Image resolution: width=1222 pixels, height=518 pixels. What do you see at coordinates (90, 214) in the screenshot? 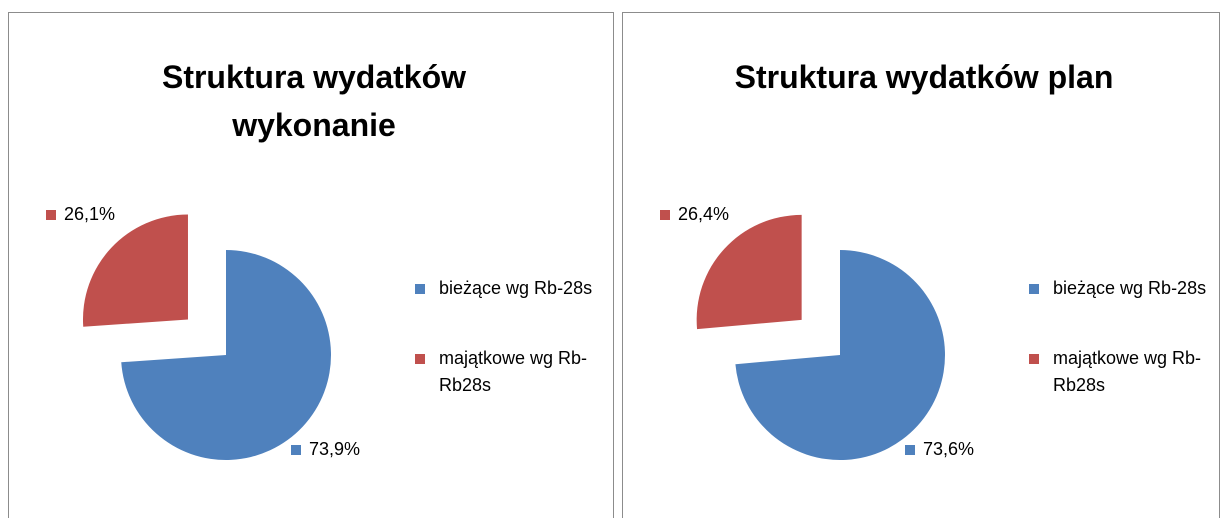
I see `data-label: 26,1%` at bounding box center [90, 214].